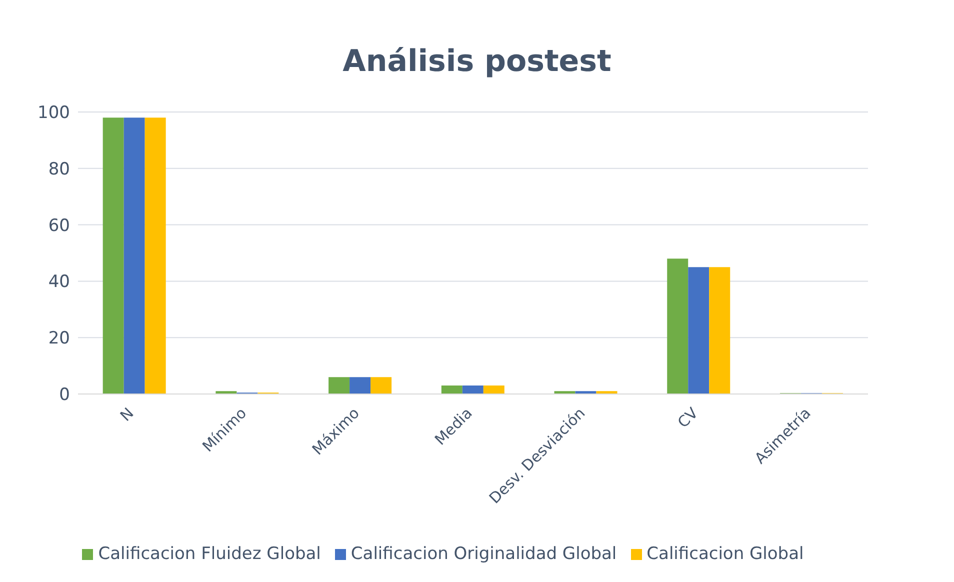 This screenshot has width=954, height=582. Describe the element at coordinates (59, 226) in the screenshot. I see `y-tick-label: 60` at that location.